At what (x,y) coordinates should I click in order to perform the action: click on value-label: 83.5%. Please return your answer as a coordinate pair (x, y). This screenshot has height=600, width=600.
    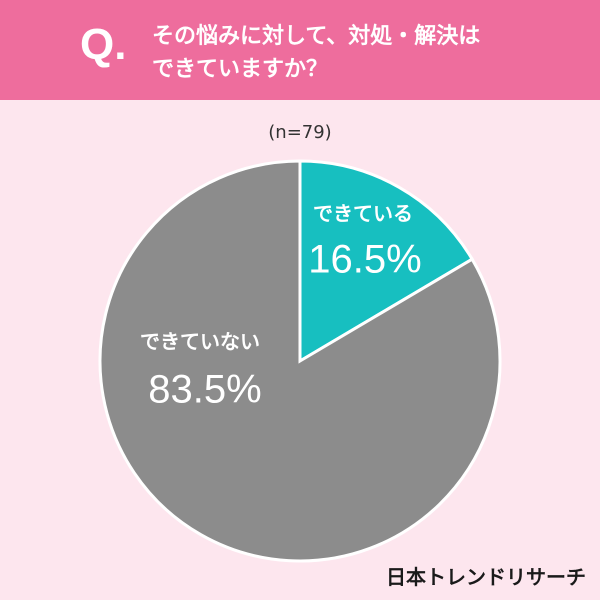
    Looking at the image, I should click on (204, 390).